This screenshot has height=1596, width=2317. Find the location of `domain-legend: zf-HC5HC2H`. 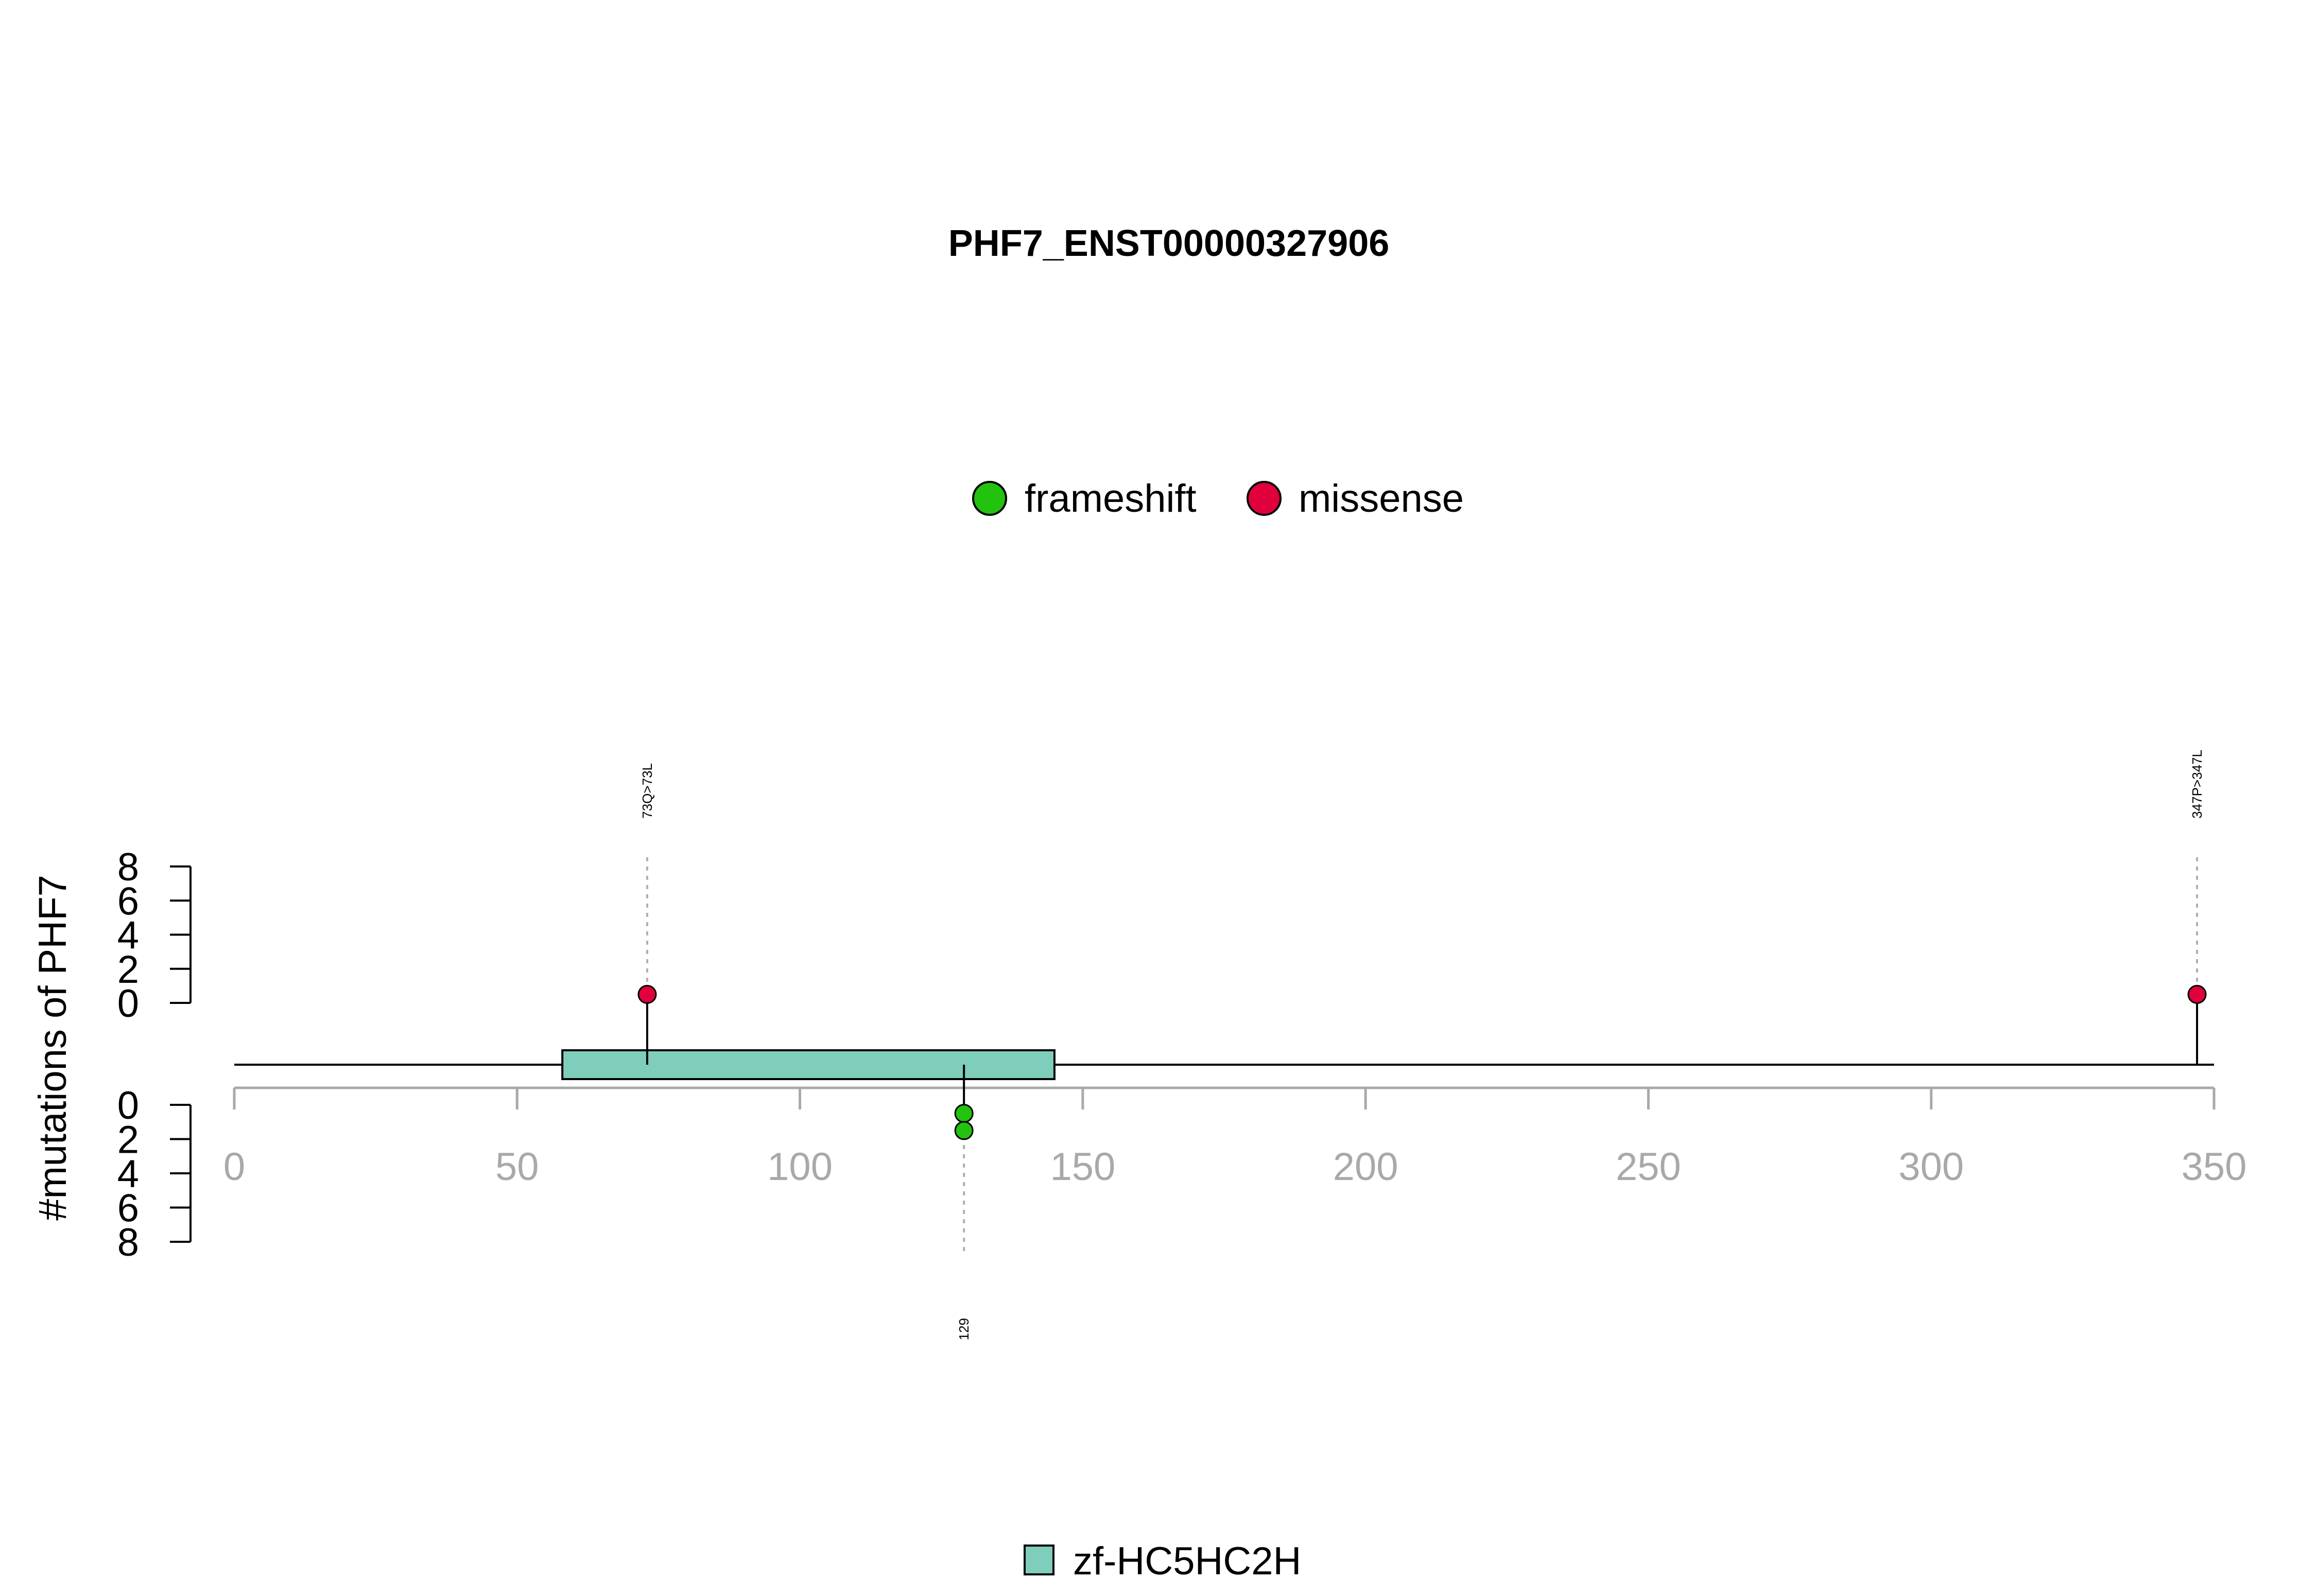

domain-legend: zf-HC5HC2H is located at coordinates (1162, 1561).